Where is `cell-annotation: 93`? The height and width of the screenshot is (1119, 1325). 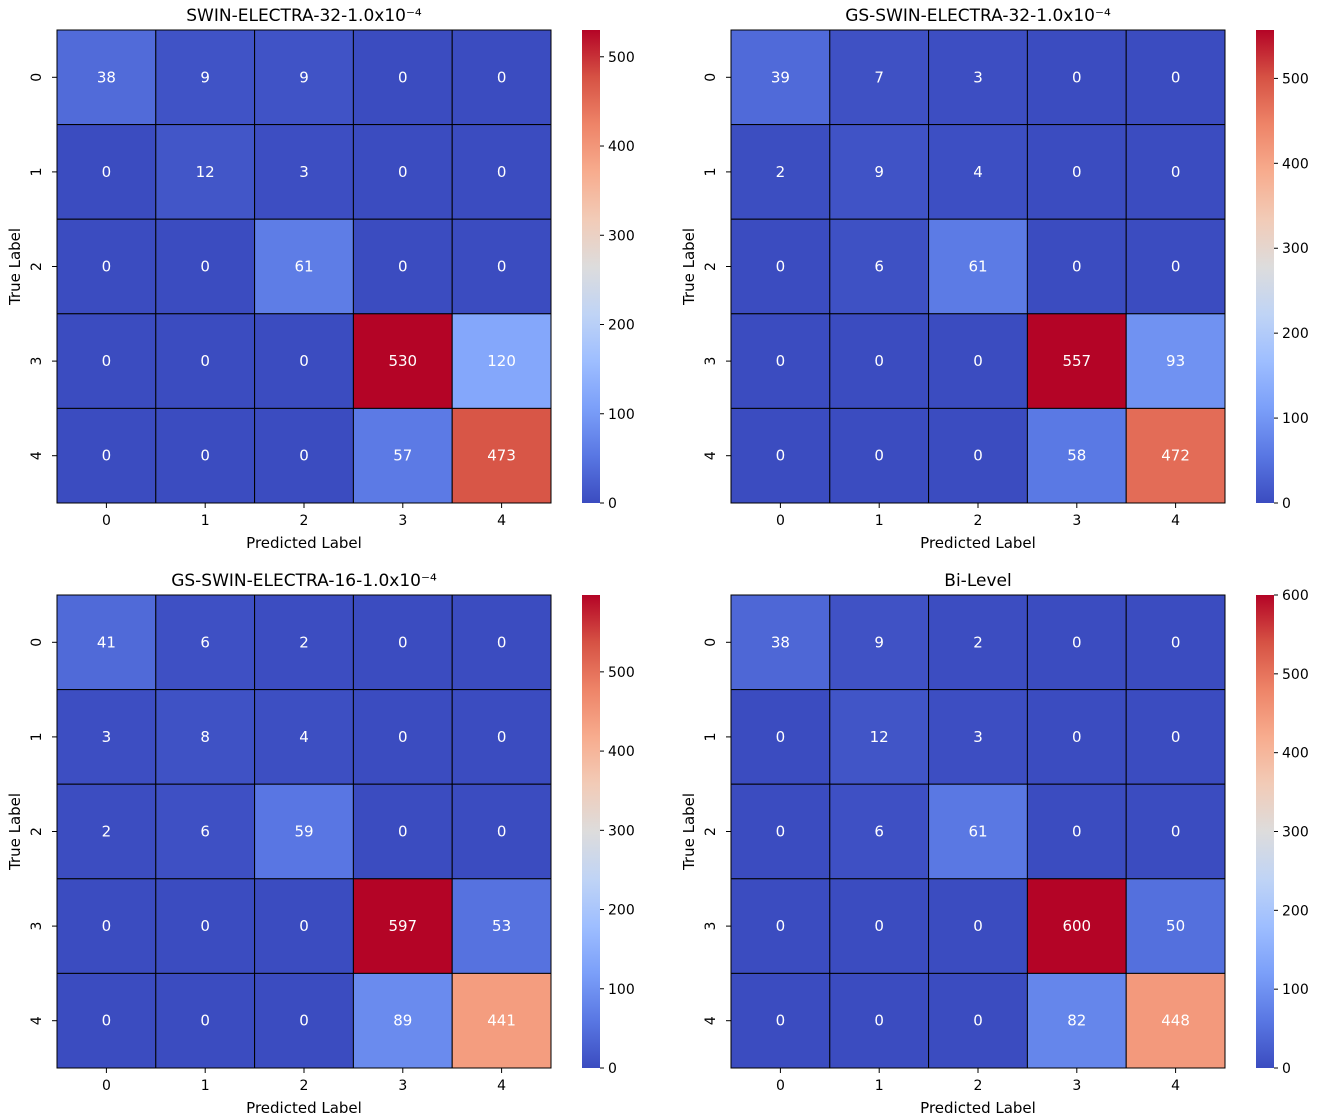 cell-annotation: 93 is located at coordinates (1175, 361).